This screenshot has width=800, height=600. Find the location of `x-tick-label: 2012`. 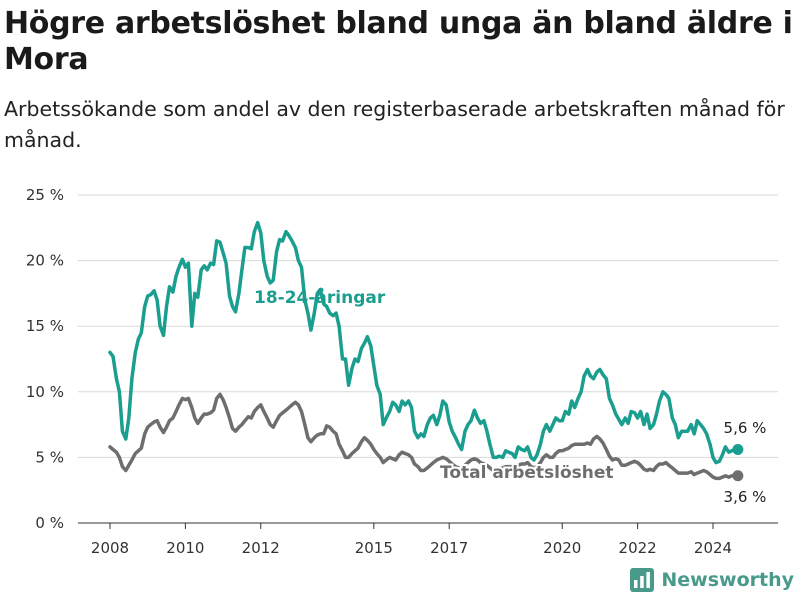

x-tick-label: 2012 is located at coordinates (261, 548).